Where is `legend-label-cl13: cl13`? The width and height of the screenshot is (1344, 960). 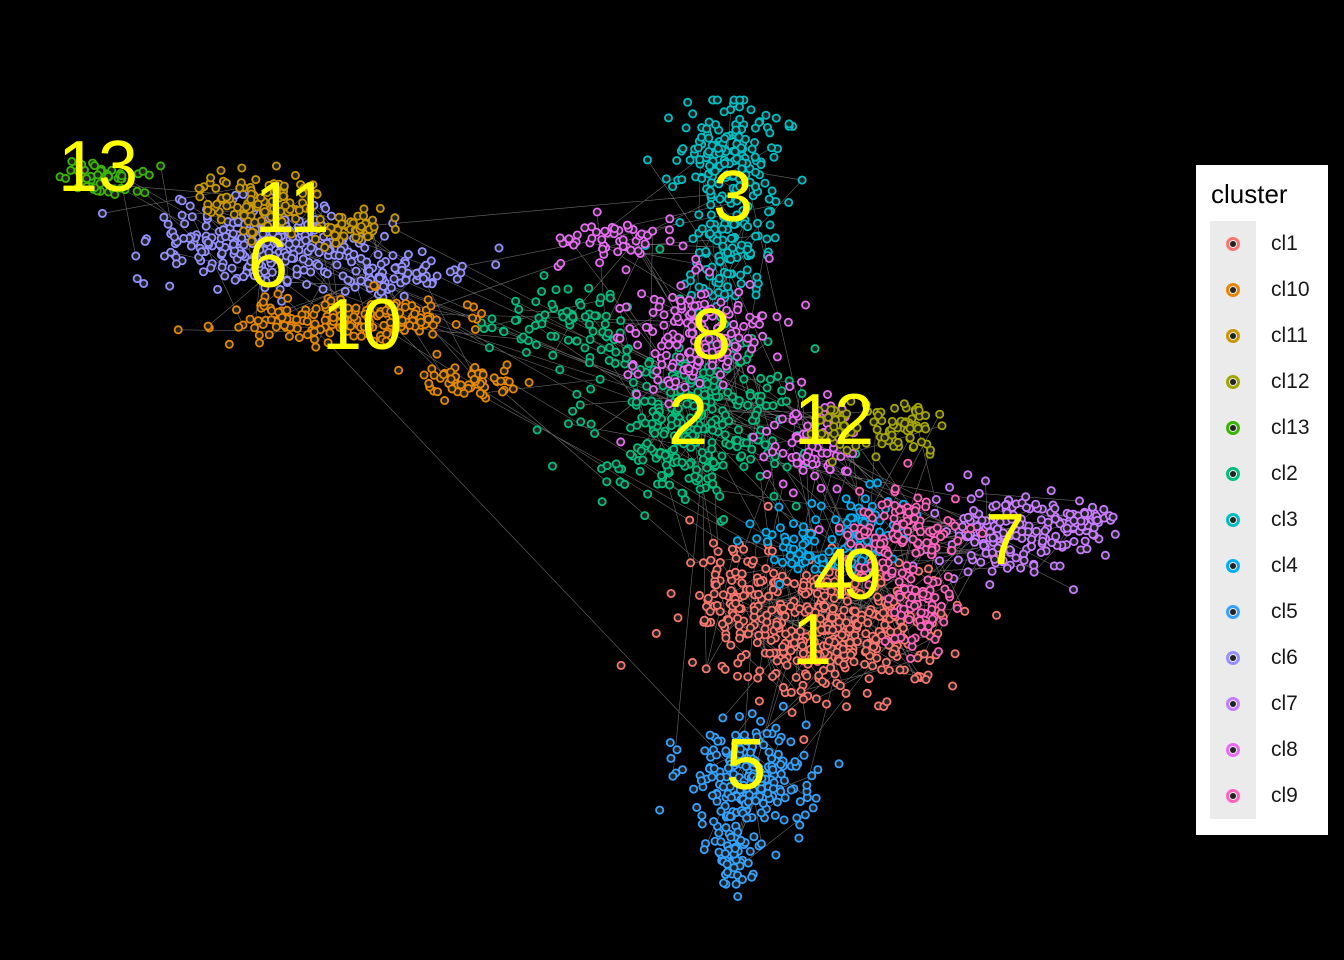
legend-label-cl13: cl13 is located at coordinates (1290, 427).